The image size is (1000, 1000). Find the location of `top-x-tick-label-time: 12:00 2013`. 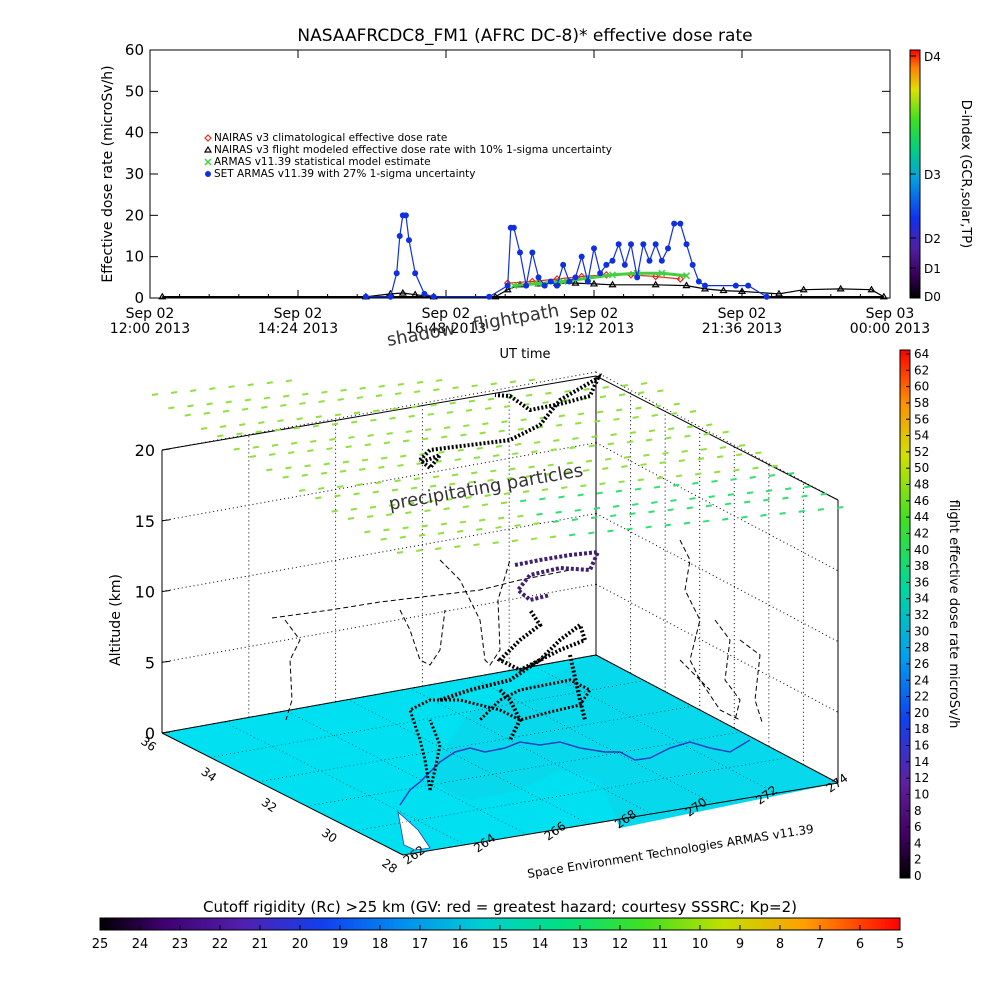

top-x-tick-label-time: 12:00 2013 is located at coordinates (150, 329).